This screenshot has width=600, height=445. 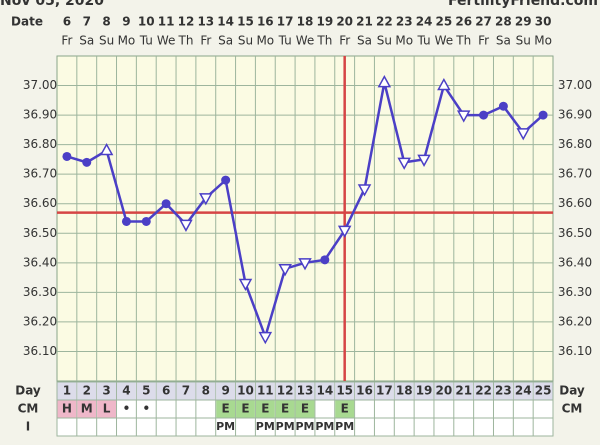 I want to click on cycle-day: 8, so click(x=206, y=391).